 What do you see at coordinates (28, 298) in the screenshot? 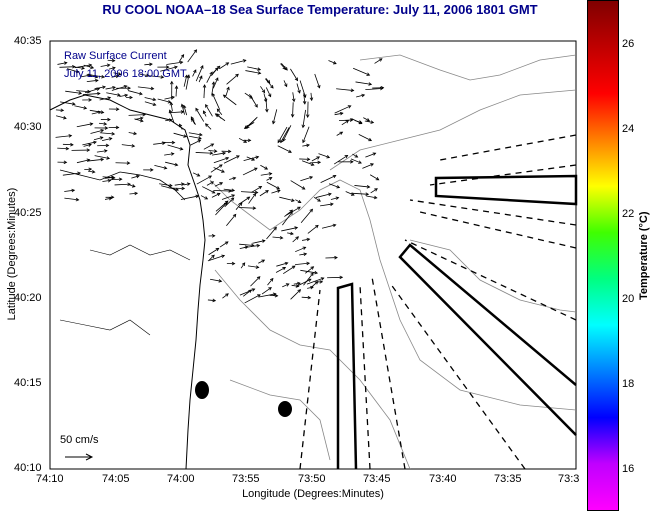
I see `y-tick-label: 40:20` at bounding box center [28, 298].